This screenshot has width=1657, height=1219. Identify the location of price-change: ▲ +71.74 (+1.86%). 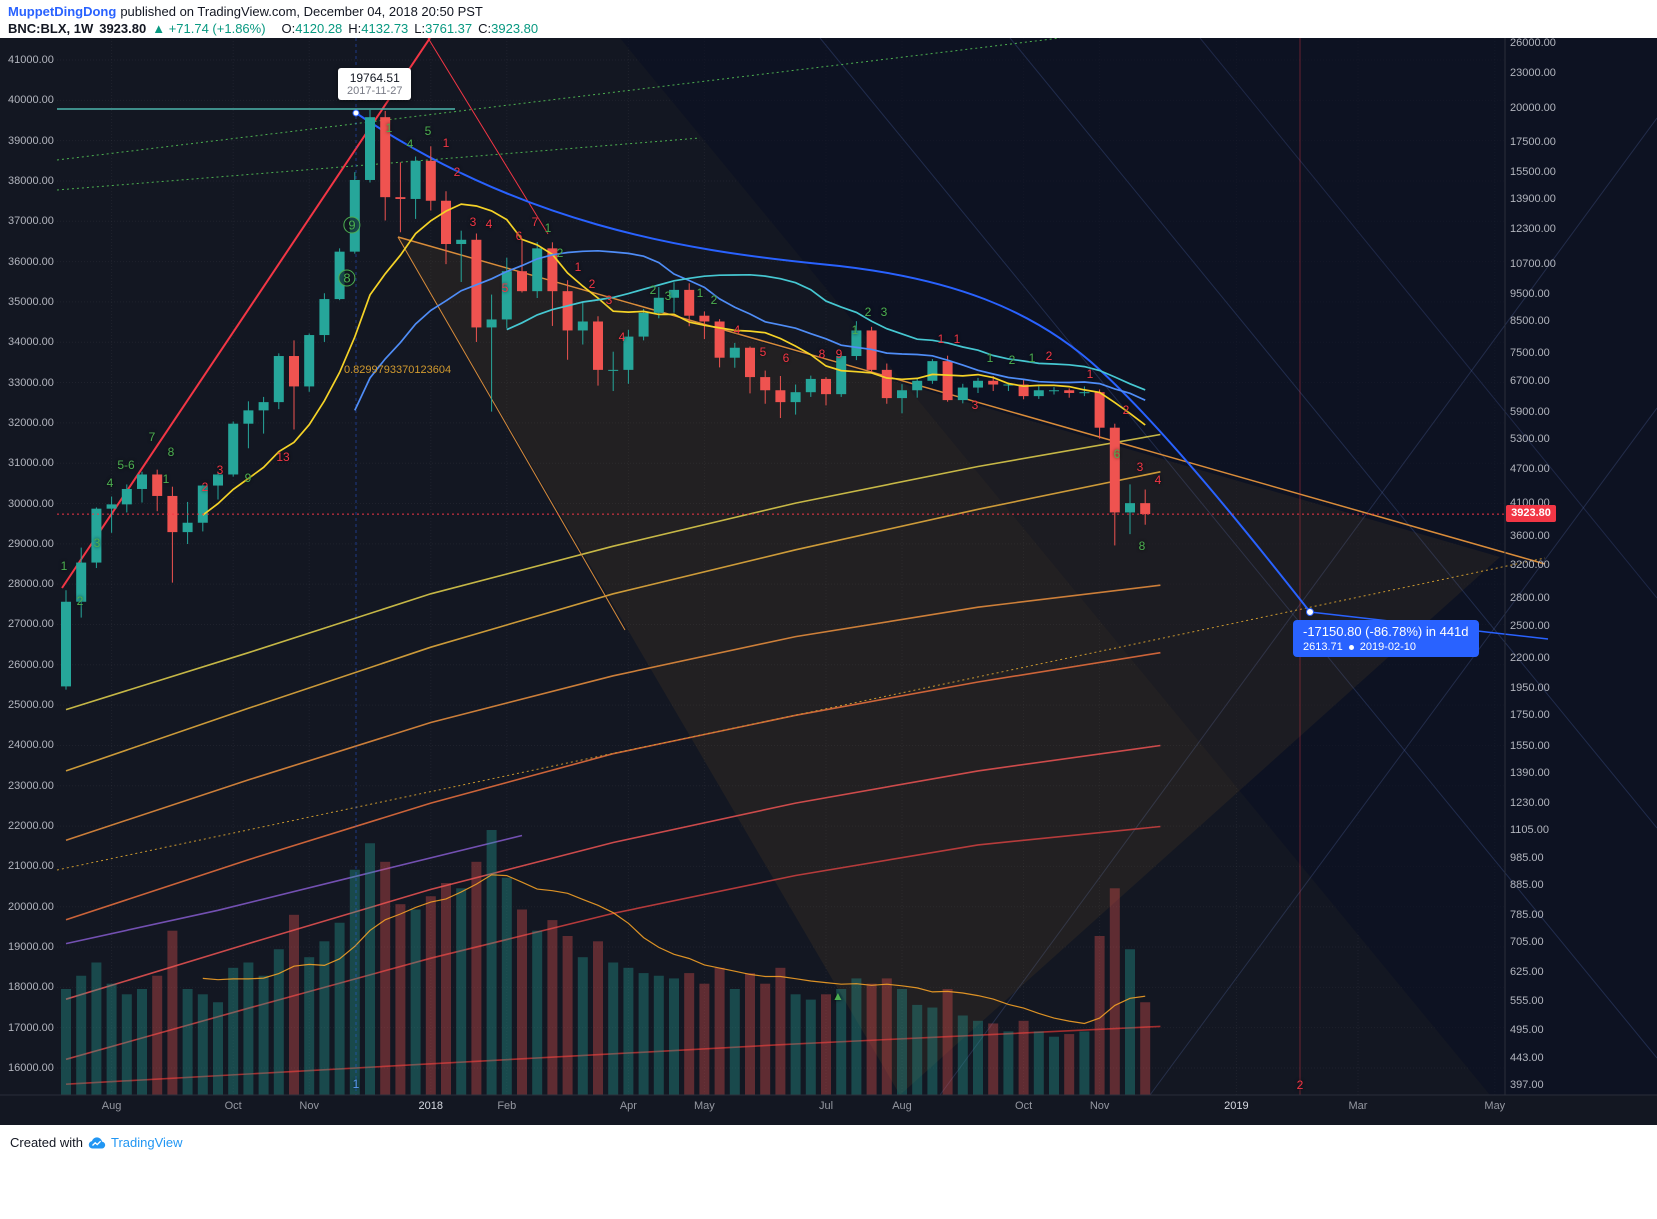
(209, 28).